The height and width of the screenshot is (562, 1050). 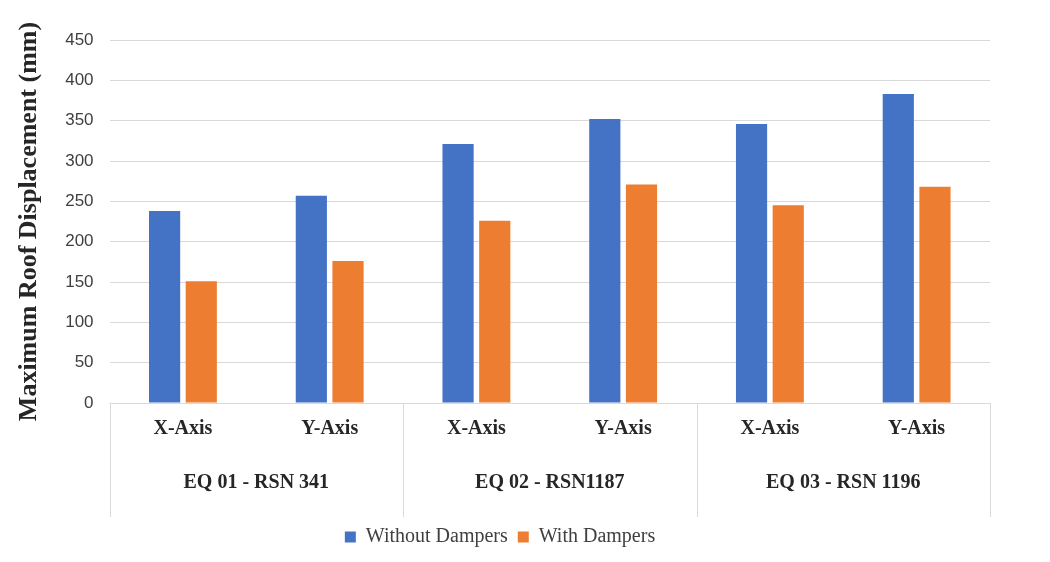 What do you see at coordinates (843, 481) in the screenshot?
I see `text: EQ 03 - RSN 1196` at bounding box center [843, 481].